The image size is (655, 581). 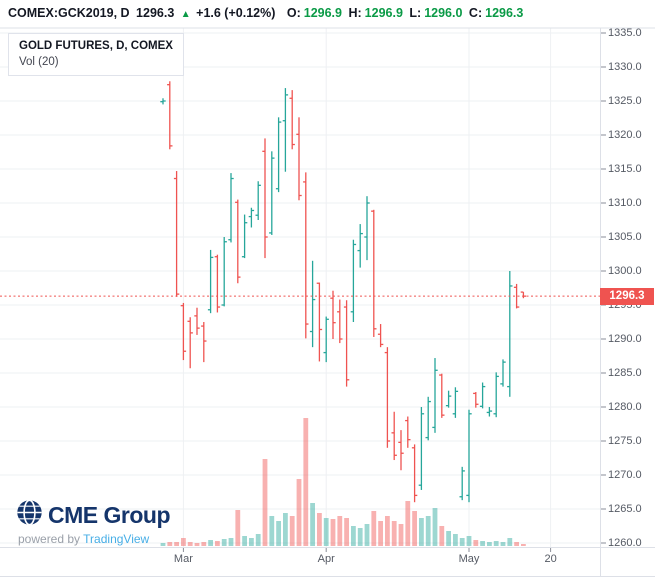 What do you see at coordinates (625, 542) in the screenshot?
I see `y-axis-label: 1260.0` at bounding box center [625, 542].